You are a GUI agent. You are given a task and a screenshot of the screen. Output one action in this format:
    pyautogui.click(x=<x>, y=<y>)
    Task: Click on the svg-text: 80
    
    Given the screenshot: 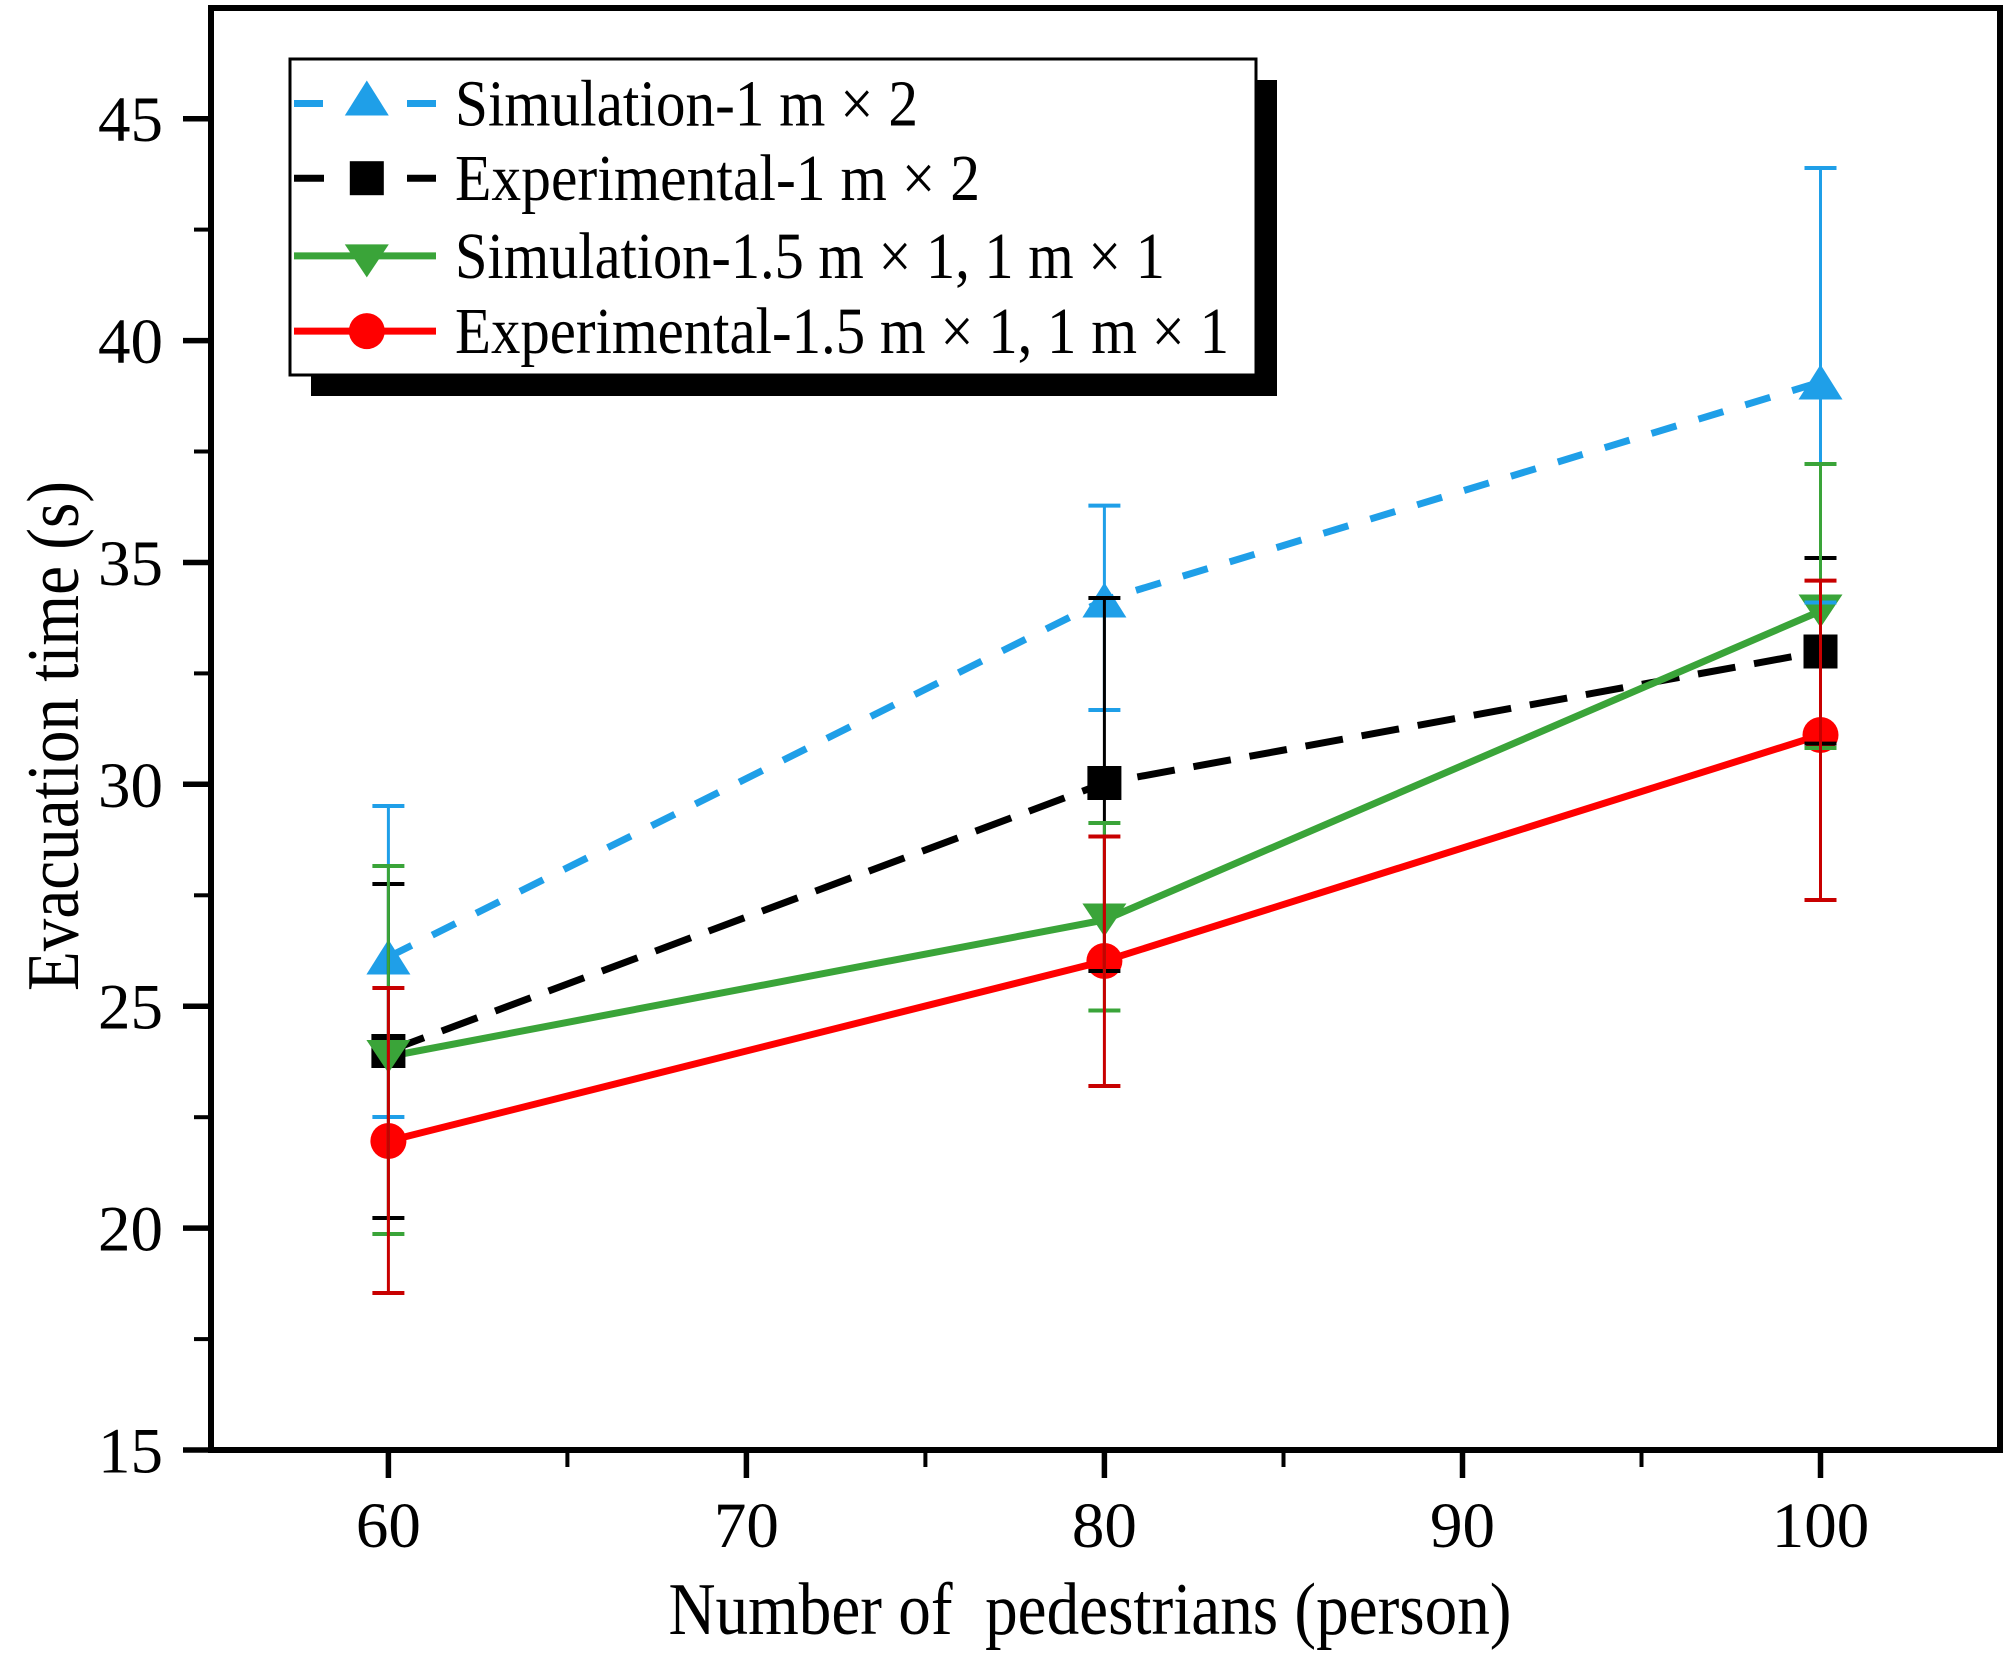 What is the action you would take?
    pyautogui.click(x=1104, y=1526)
    